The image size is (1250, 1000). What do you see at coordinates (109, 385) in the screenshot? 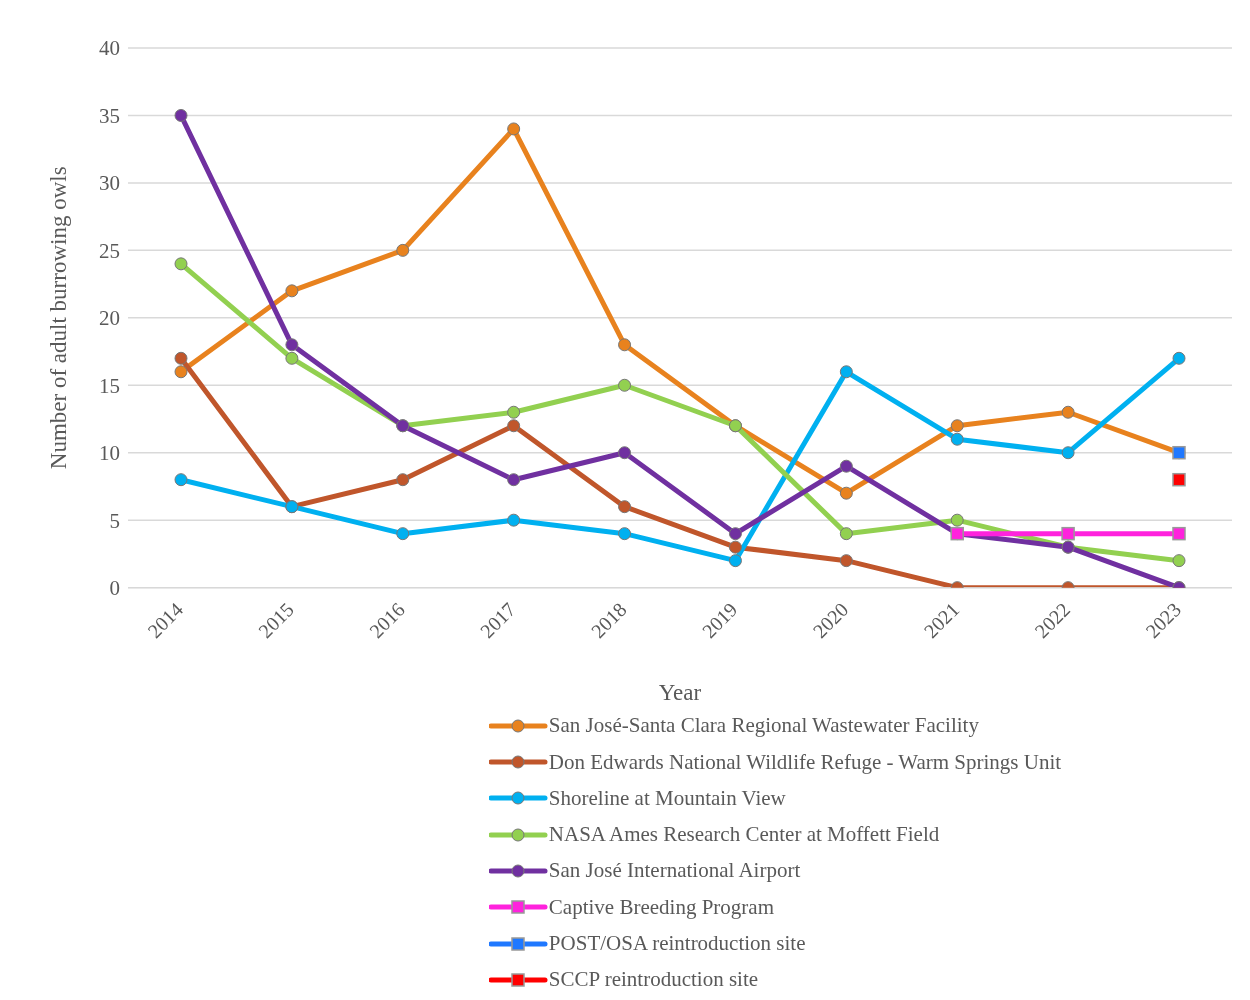
I see `y-tick-label: 15` at bounding box center [109, 385].